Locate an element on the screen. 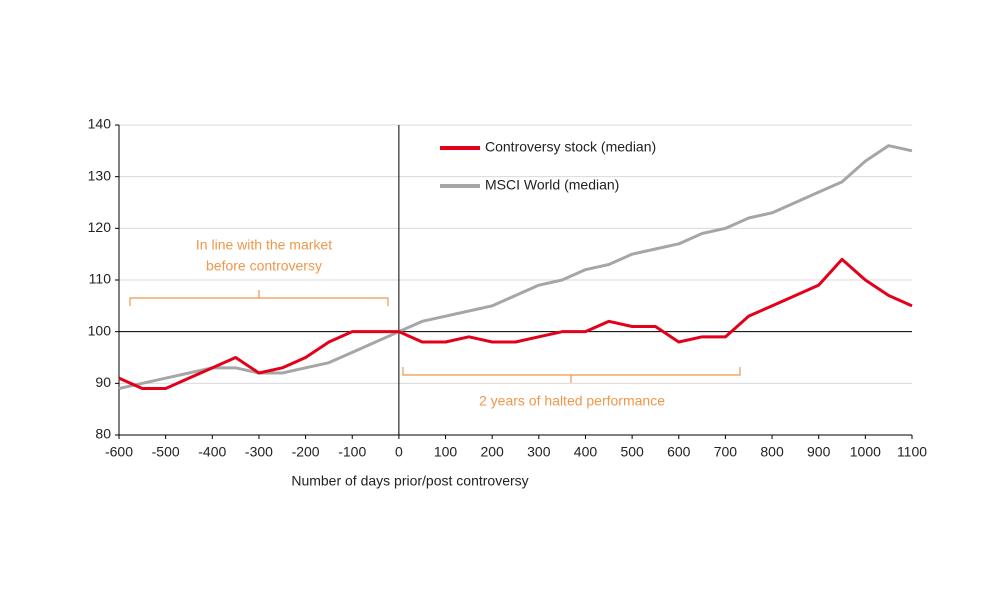 The image size is (1000, 605). x-tick-label: 500 is located at coordinates (632, 452).